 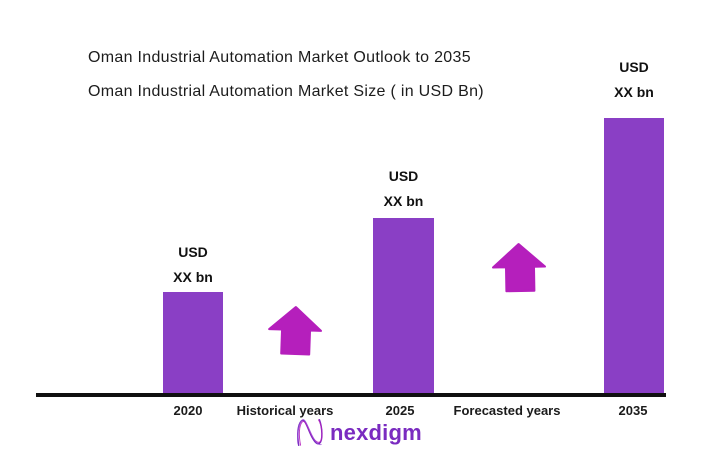 What do you see at coordinates (518, 268) in the screenshot?
I see `forecasted-up-arrow-icon` at bounding box center [518, 268].